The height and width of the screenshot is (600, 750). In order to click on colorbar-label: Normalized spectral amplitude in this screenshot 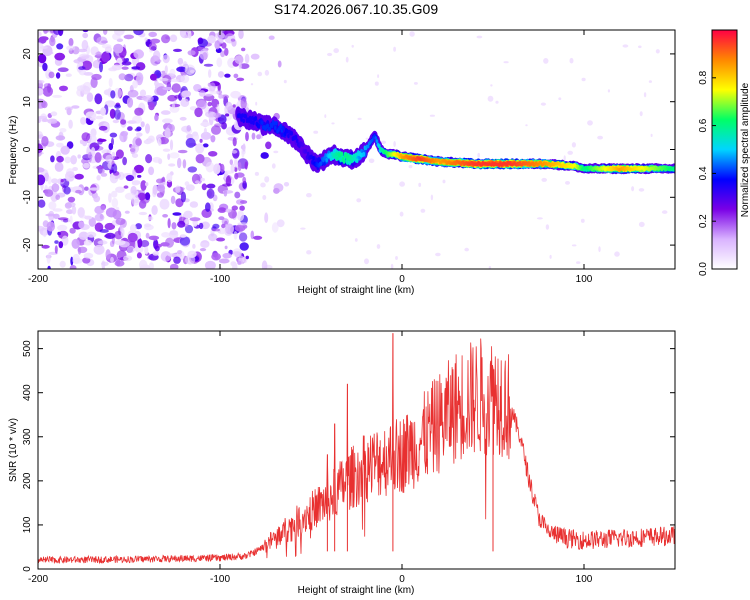, I will do `click(745, 149)`.